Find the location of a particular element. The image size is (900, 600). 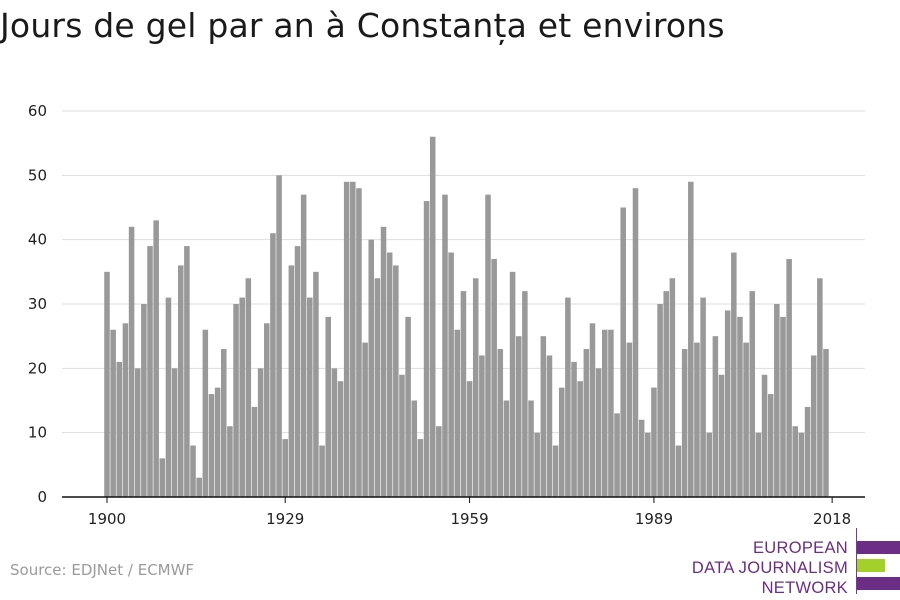

y-tick-label: 30 is located at coordinates (37, 304).